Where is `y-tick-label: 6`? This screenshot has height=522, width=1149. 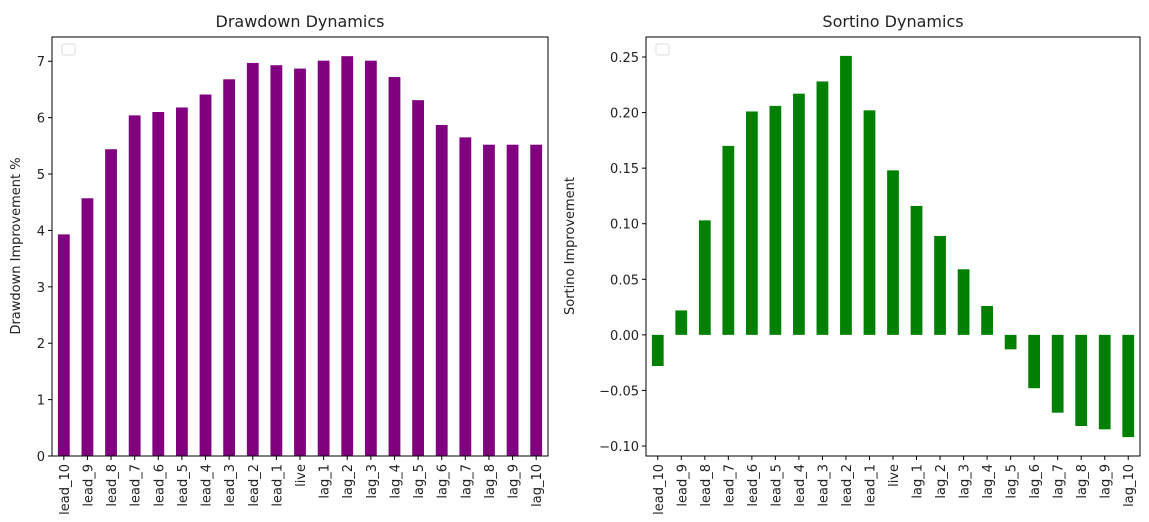 y-tick-label: 6 is located at coordinates (41, 119).